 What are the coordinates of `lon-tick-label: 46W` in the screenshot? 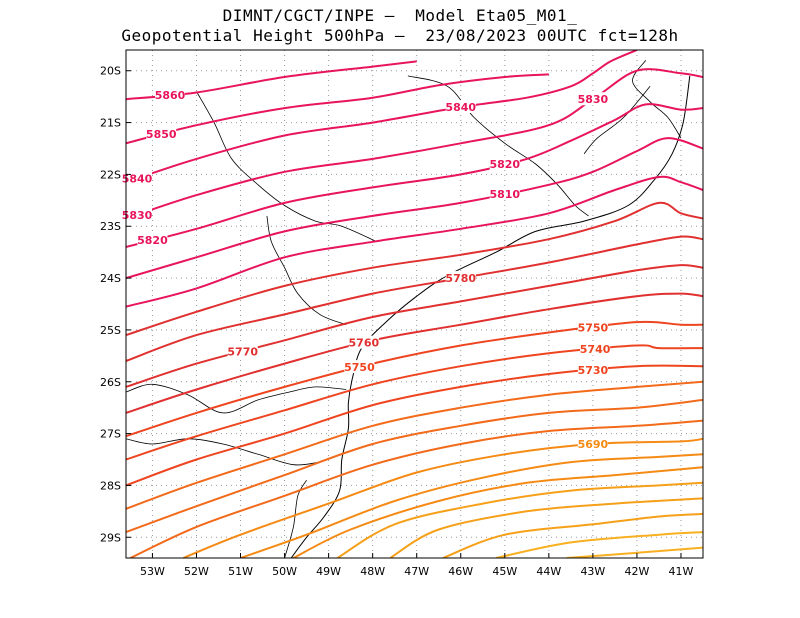 It's located at (460, 571).